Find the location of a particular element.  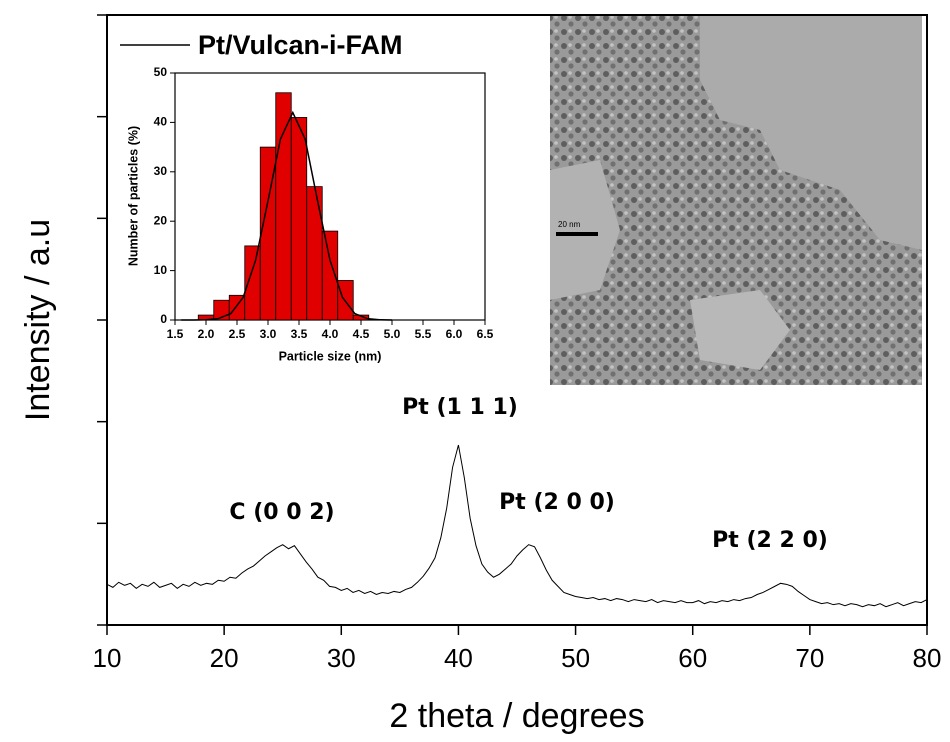

peak-annotation: Pt (2 0 0) is located at coordinates (557, 502).